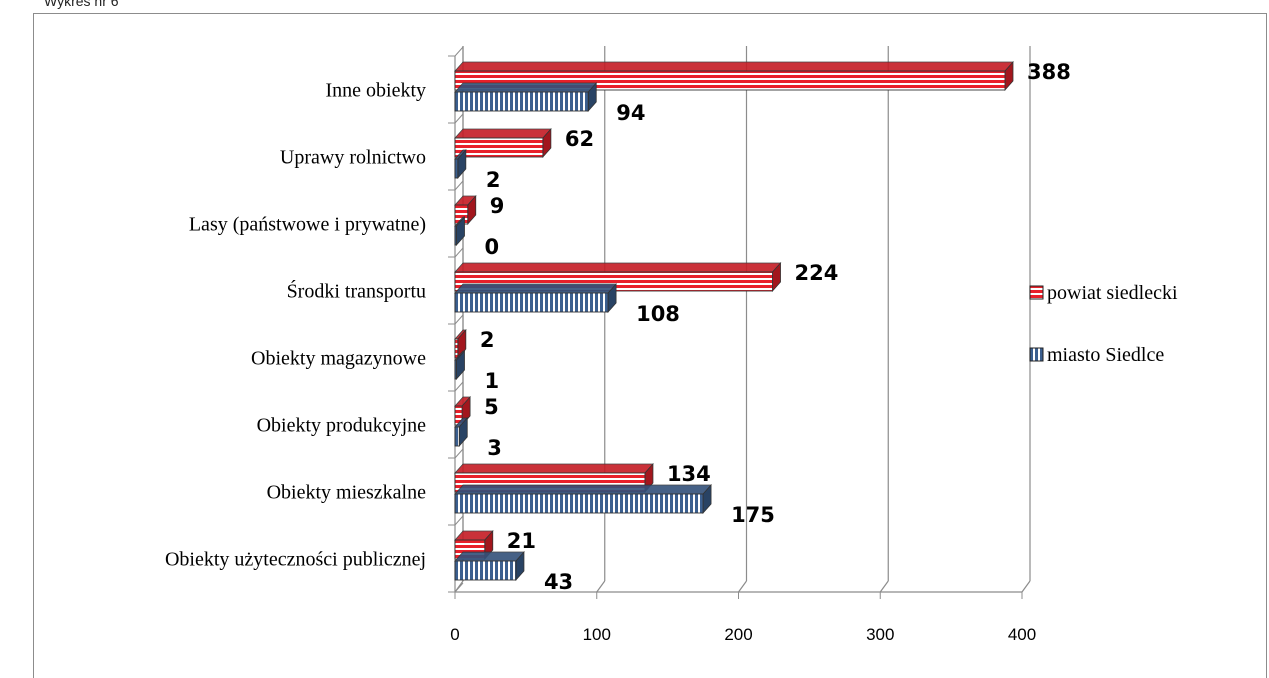 Image resolution: width=1269 pixels, height=678 pixels. Describe the element at coordinates (493, 180) in the screenshot. I see `data-label-1-1: 2` at that location.